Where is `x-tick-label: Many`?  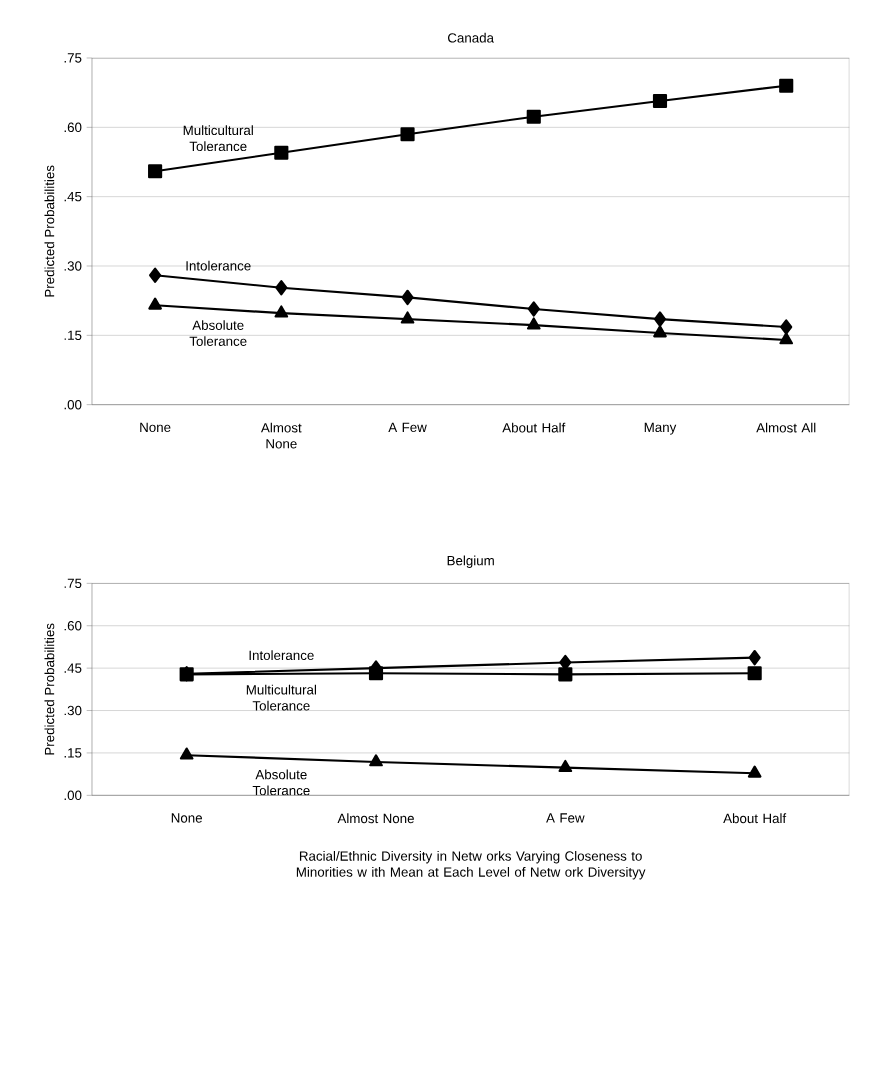 x-tick-label: Many is located at coordinates (660, 428).